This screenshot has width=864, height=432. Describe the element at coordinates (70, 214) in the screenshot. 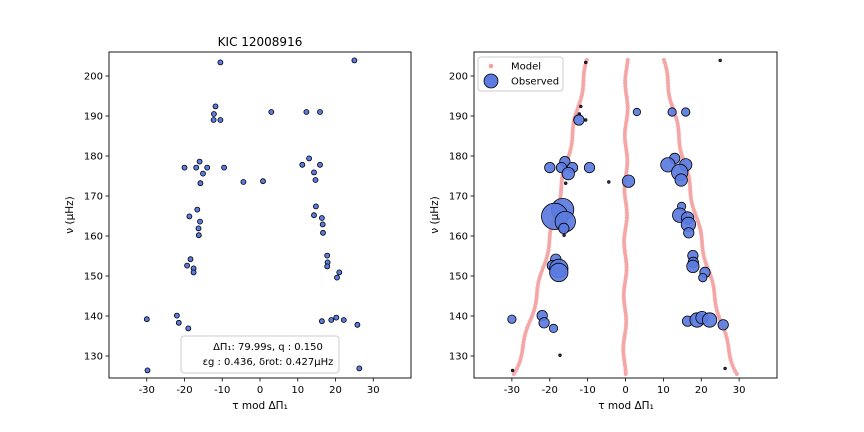

I see `left-y-axis-label: ν (μHz)` at that location.